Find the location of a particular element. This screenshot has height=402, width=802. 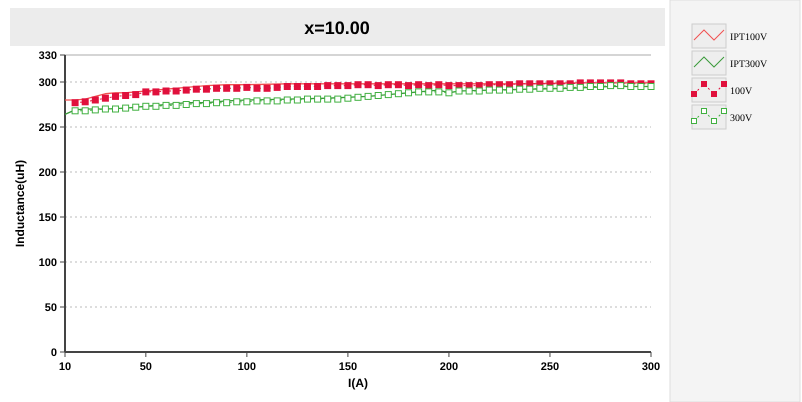

y-axis-title: Inductance(uH) is located at coordinates (20, 204).